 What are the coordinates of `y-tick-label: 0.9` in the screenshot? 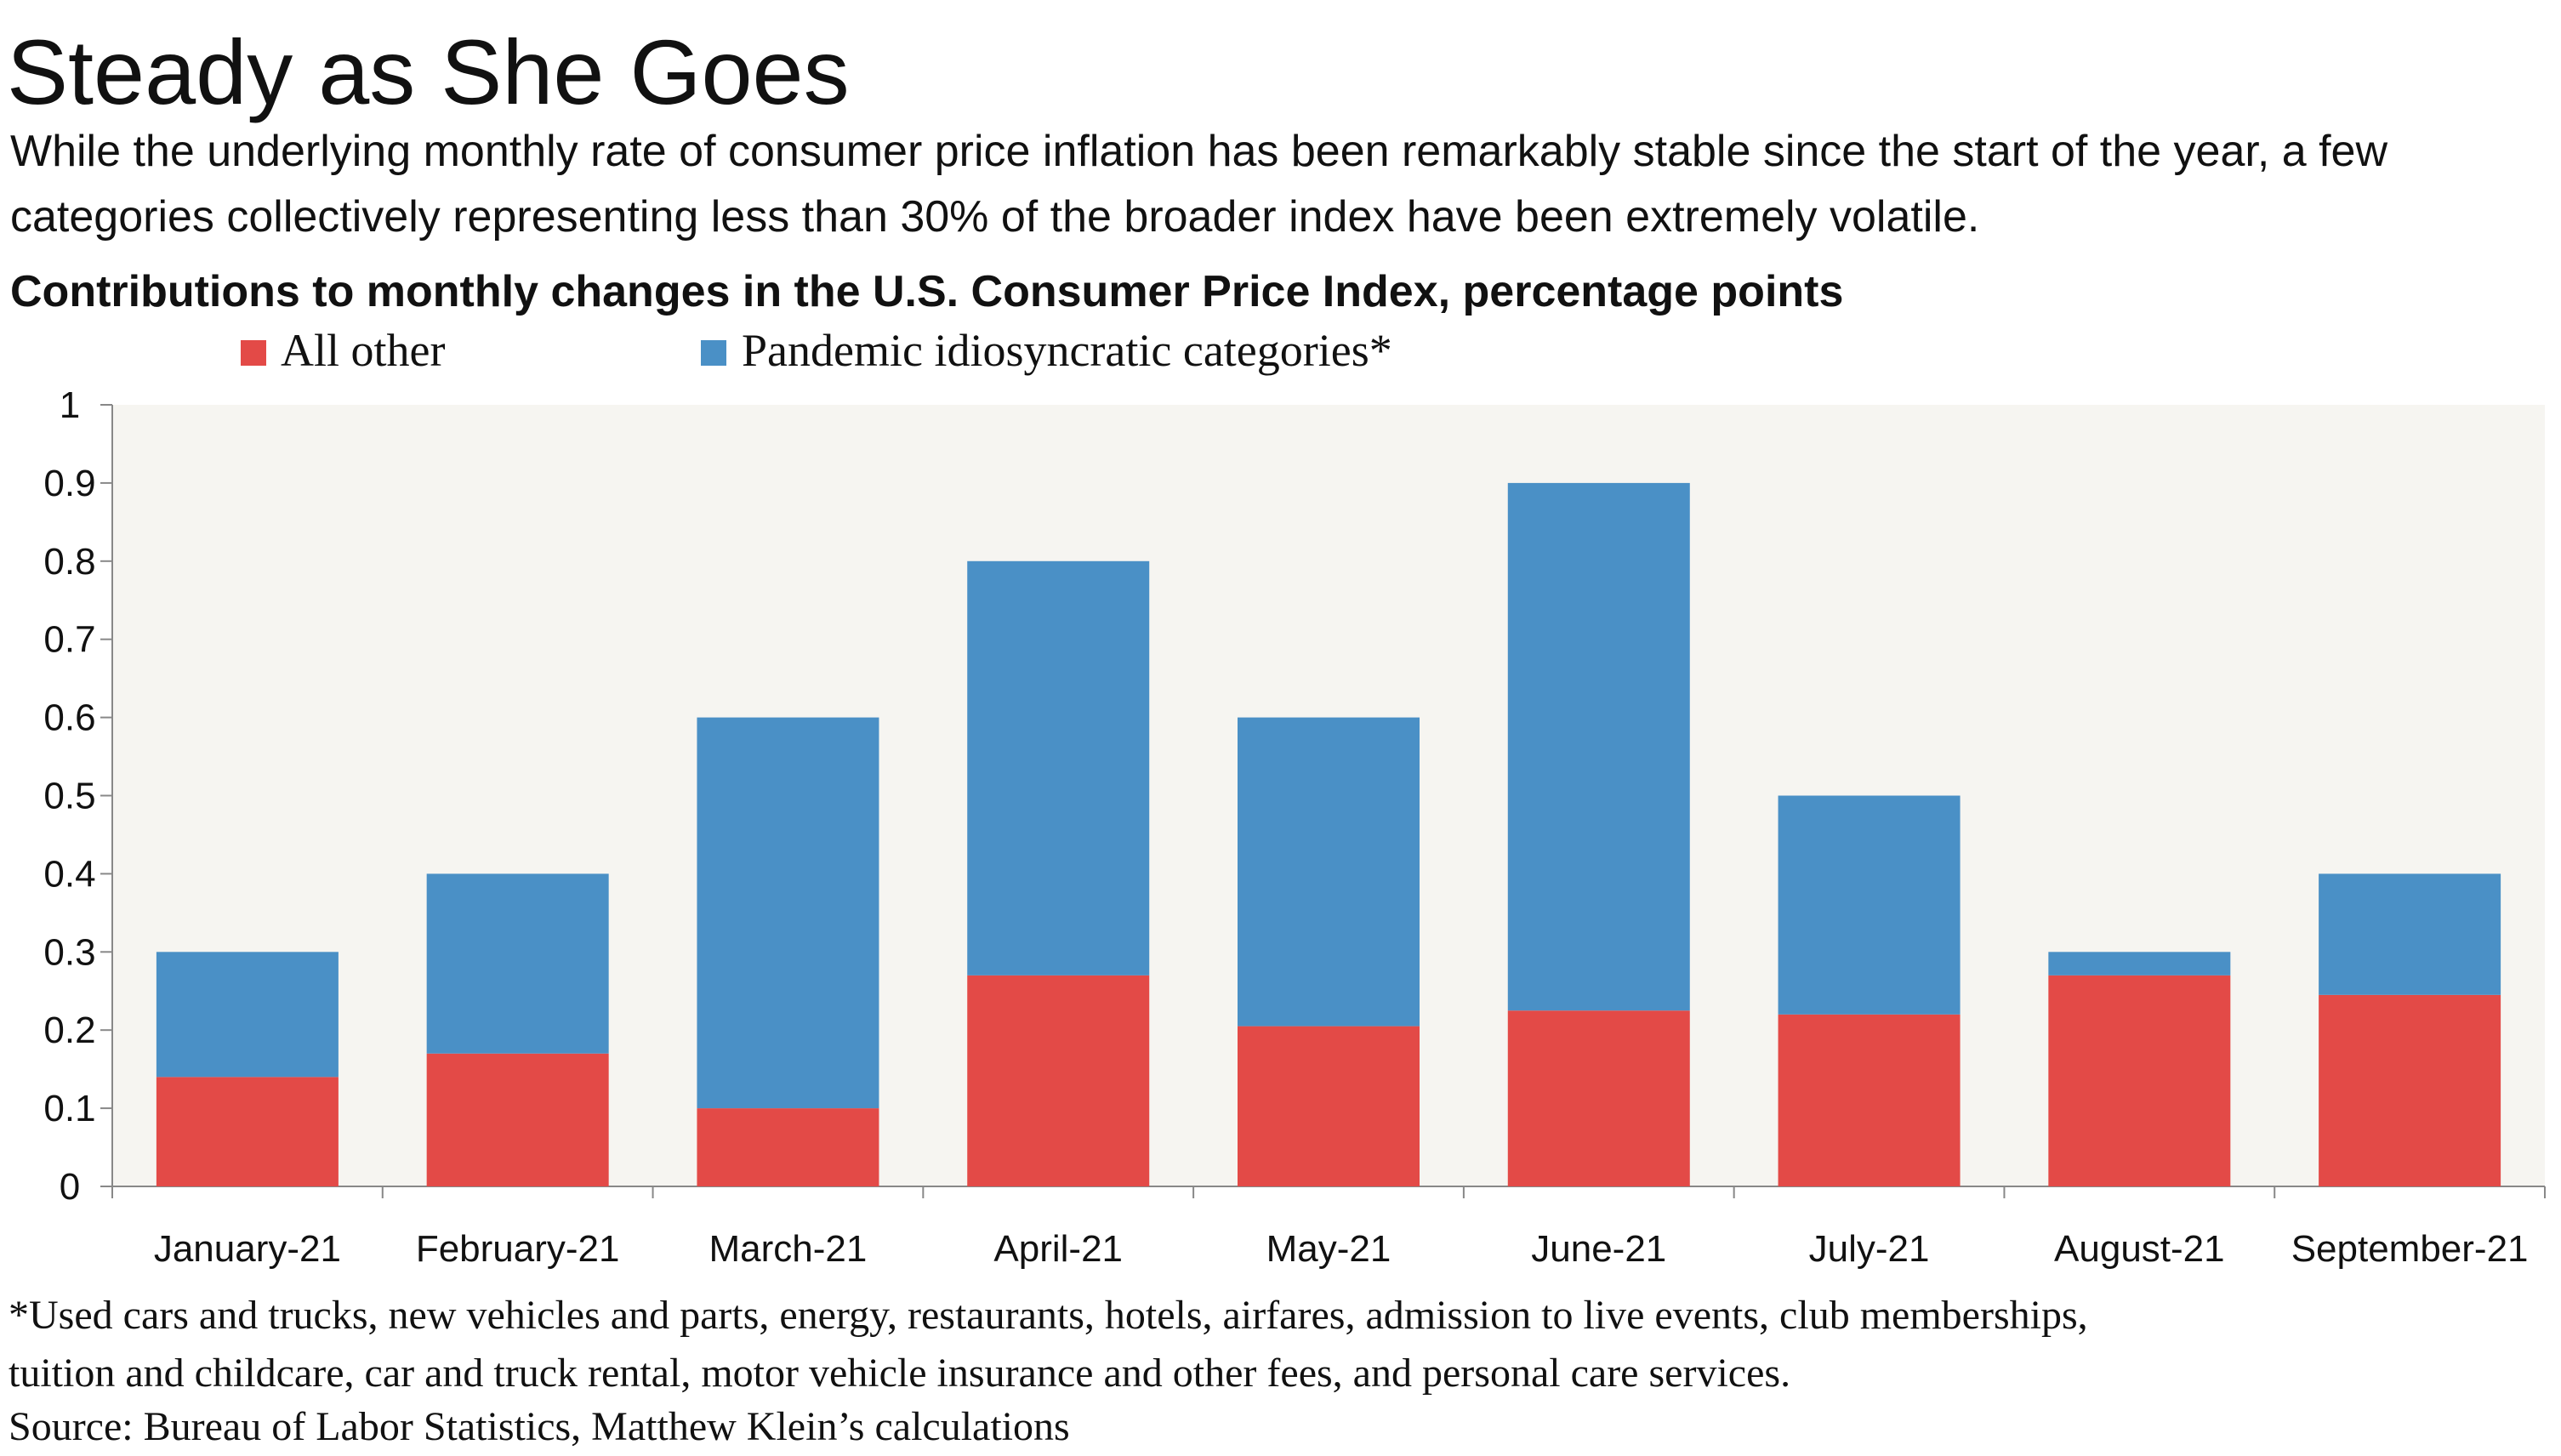 It's located at (69, 484).